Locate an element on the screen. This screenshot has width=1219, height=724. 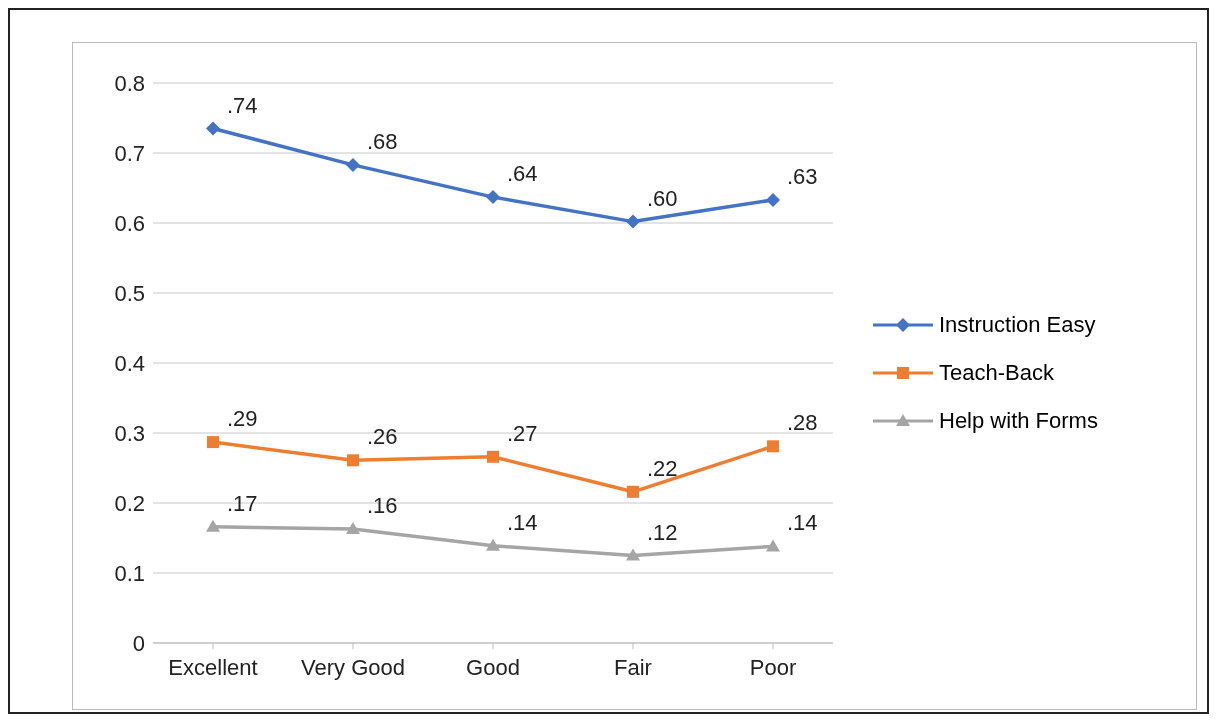
y-tick-label: 0 is located at coordinates (138, 643).